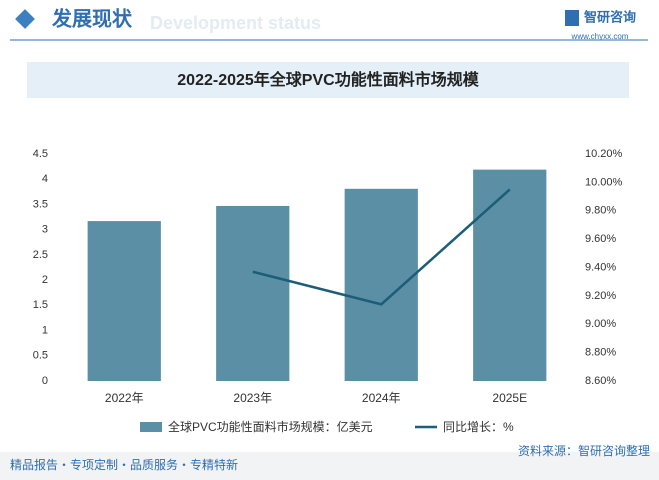 This screenshot has width=659, height=480. What do you see at coordinates (610, 16) in the screenshot?
I see `brand: 智研咨询` at bounding box center [610, 16].